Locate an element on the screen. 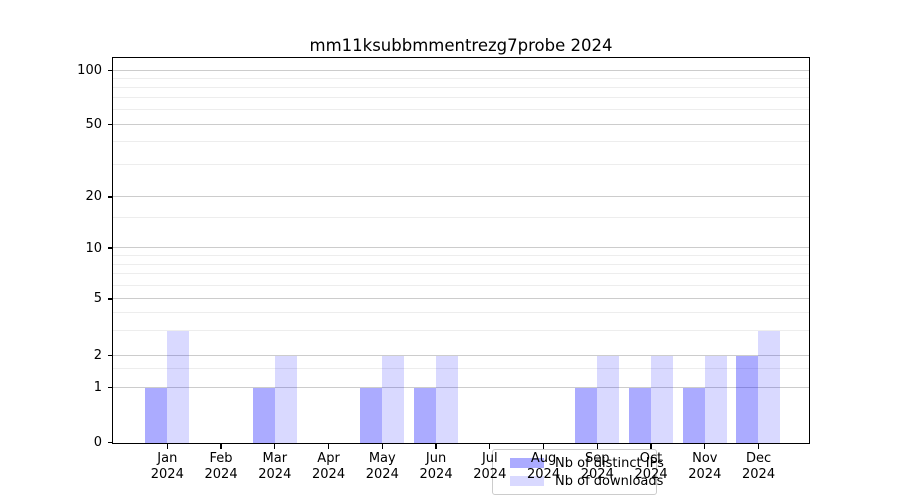 Image resolution: width=900 pixels, height=500 pixels. bar-downloads-mar is located at coordinates (285, 399).